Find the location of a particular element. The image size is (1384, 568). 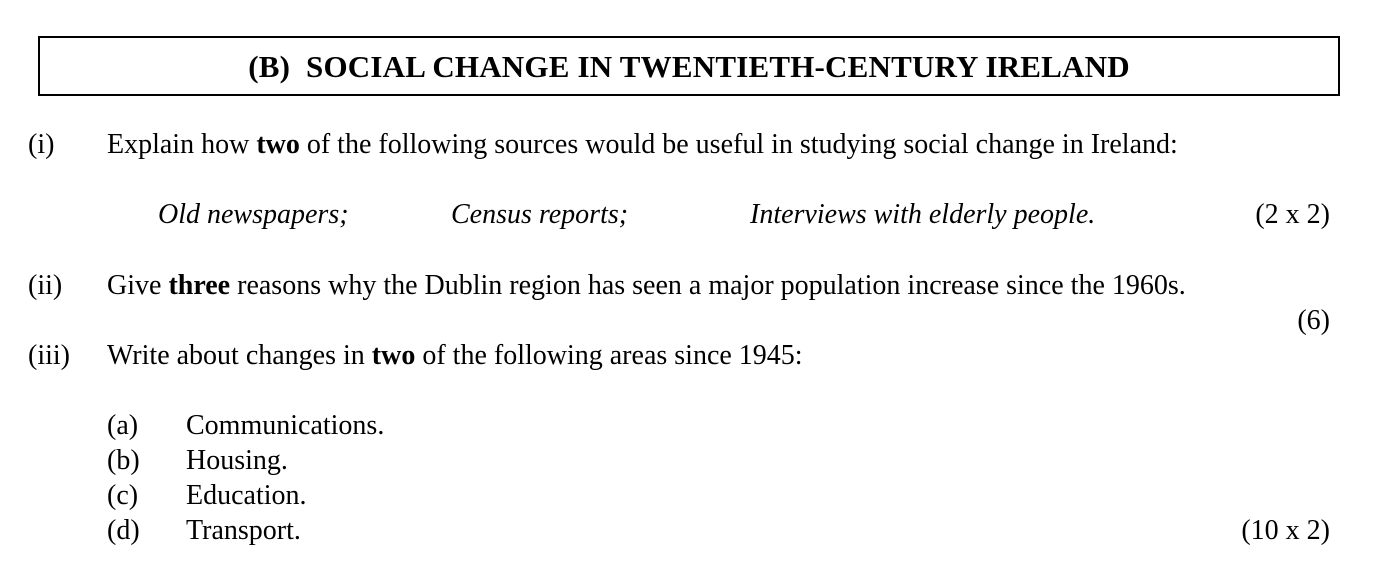

source-old-newspapers: Old newspapers; is located at coordinates (253, 214).